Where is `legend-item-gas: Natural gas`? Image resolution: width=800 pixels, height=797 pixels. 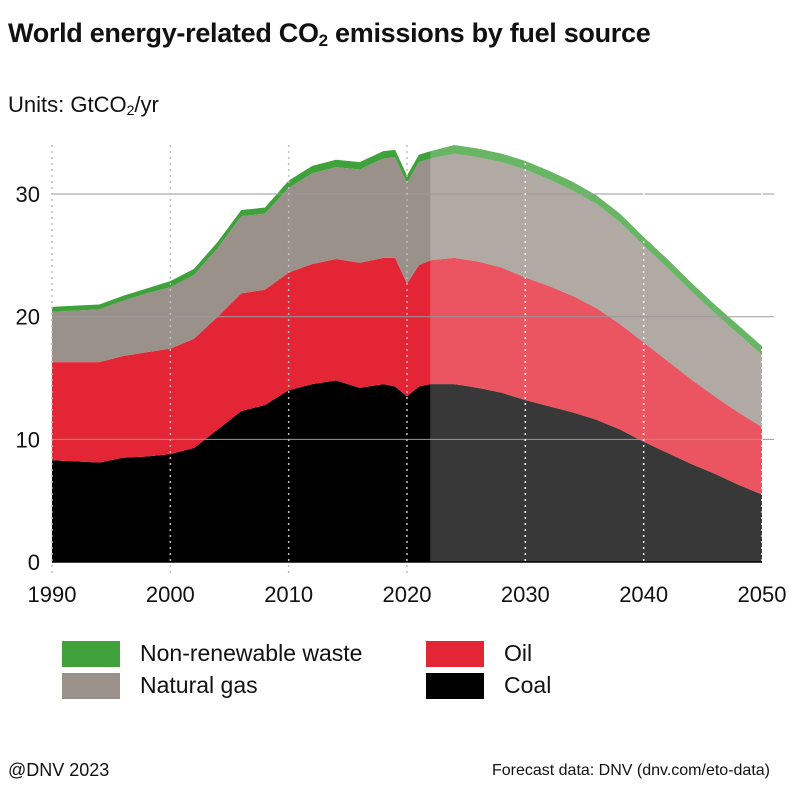
legend-item-gas: Natural gas is located at coordinates (160, 685).